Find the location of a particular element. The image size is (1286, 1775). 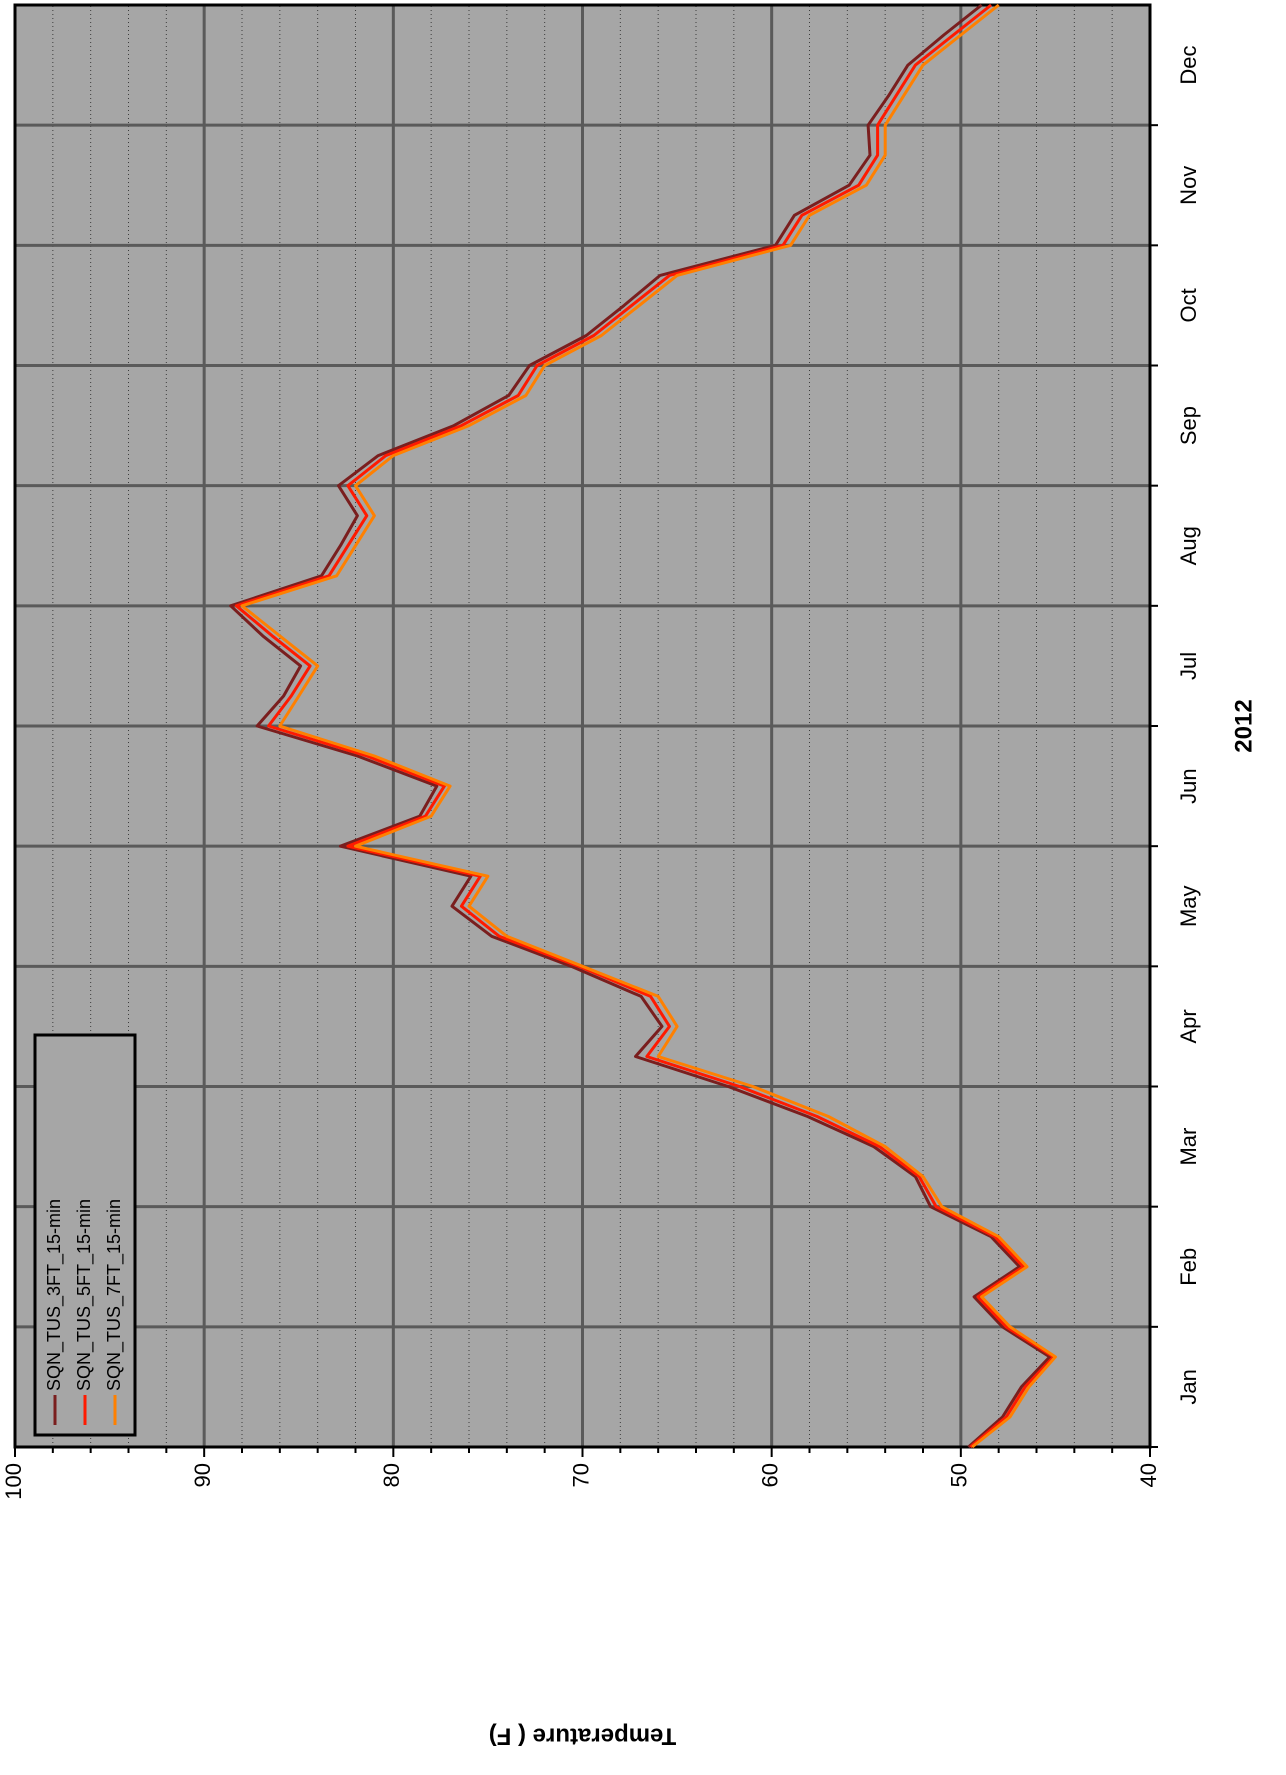

x-tick-label: Nov is located at coordinates (1188, 185).